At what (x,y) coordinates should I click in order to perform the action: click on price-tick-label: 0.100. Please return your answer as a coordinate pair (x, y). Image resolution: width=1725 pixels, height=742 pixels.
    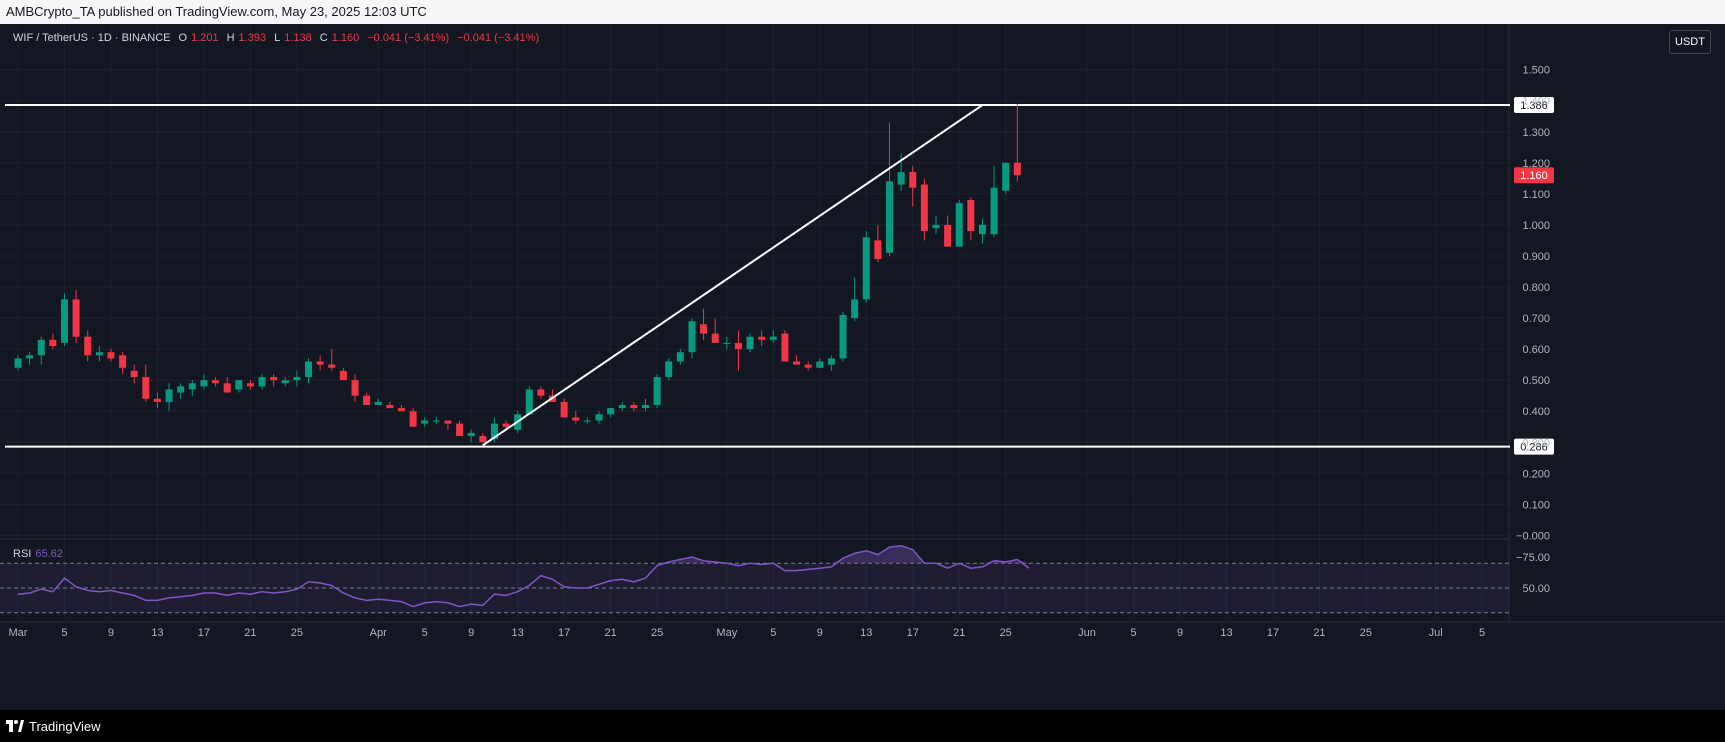
    Looking at the image, I should click on (1536, 505).